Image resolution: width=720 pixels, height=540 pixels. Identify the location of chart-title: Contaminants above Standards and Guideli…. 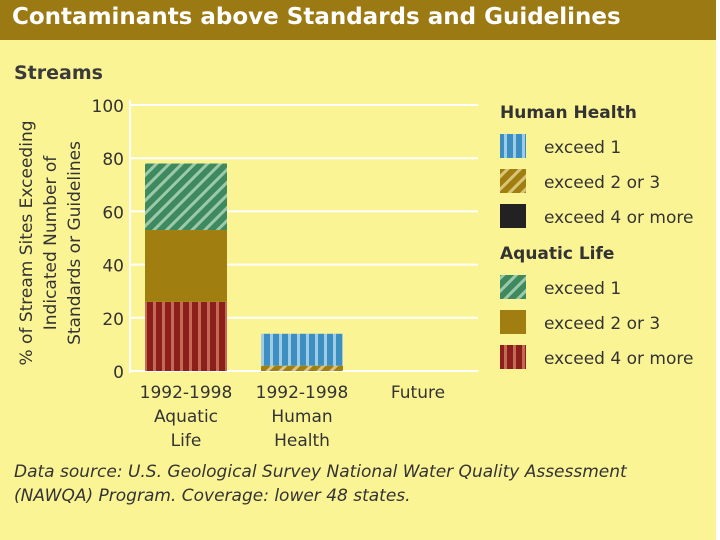
(316, 17).